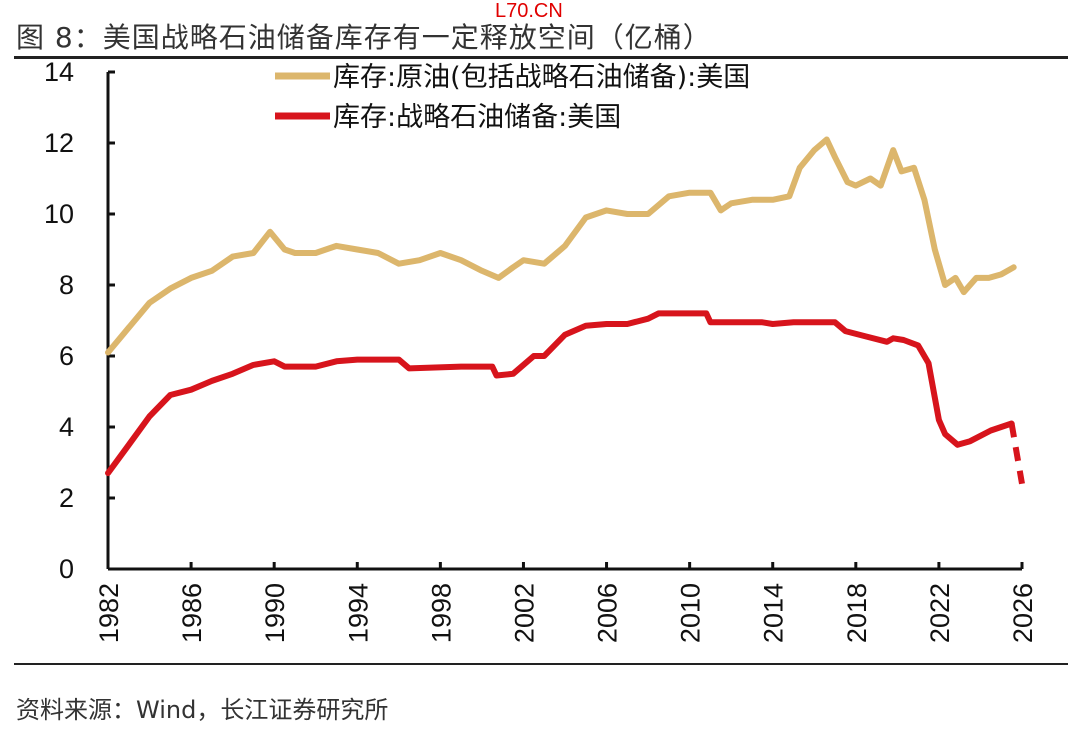 This screenshot has width=1080, height=742. What do you see at coordinates (66, 356) in the screenshot?
I see `y-tick-label: 6` at bounding box center [66, 356].